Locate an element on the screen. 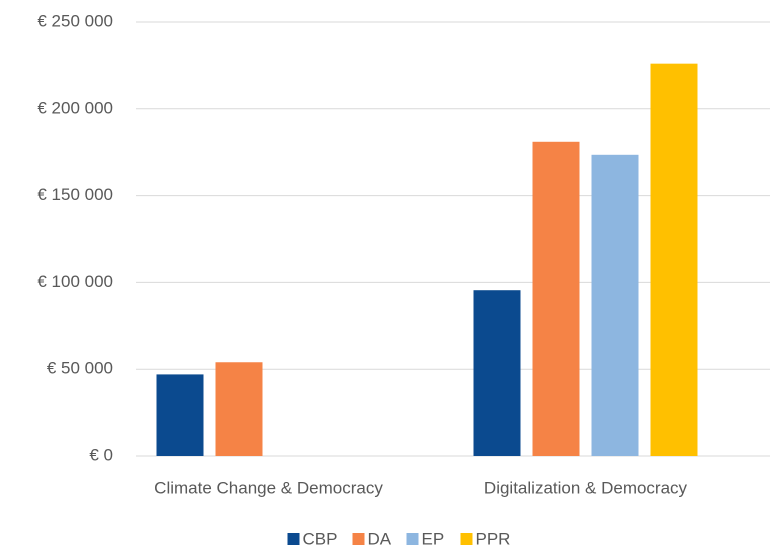  y-tick-label: € 100 000 is located at coordinates (75, 281).